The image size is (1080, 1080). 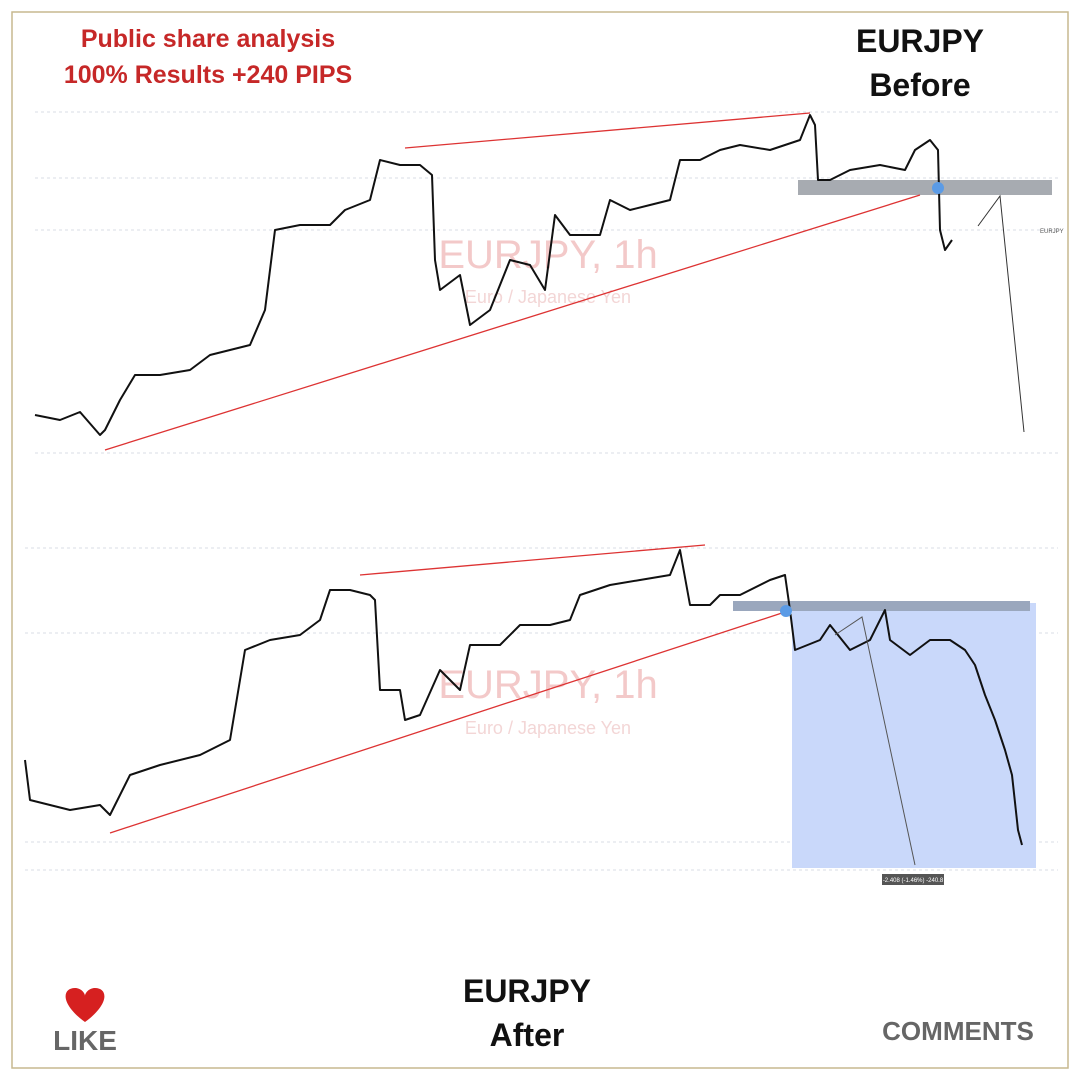 What do you see at coordinates (208, 39) in the screenshot?
I see `title-line1: Public share analysis` at bounding box center [208, 39].